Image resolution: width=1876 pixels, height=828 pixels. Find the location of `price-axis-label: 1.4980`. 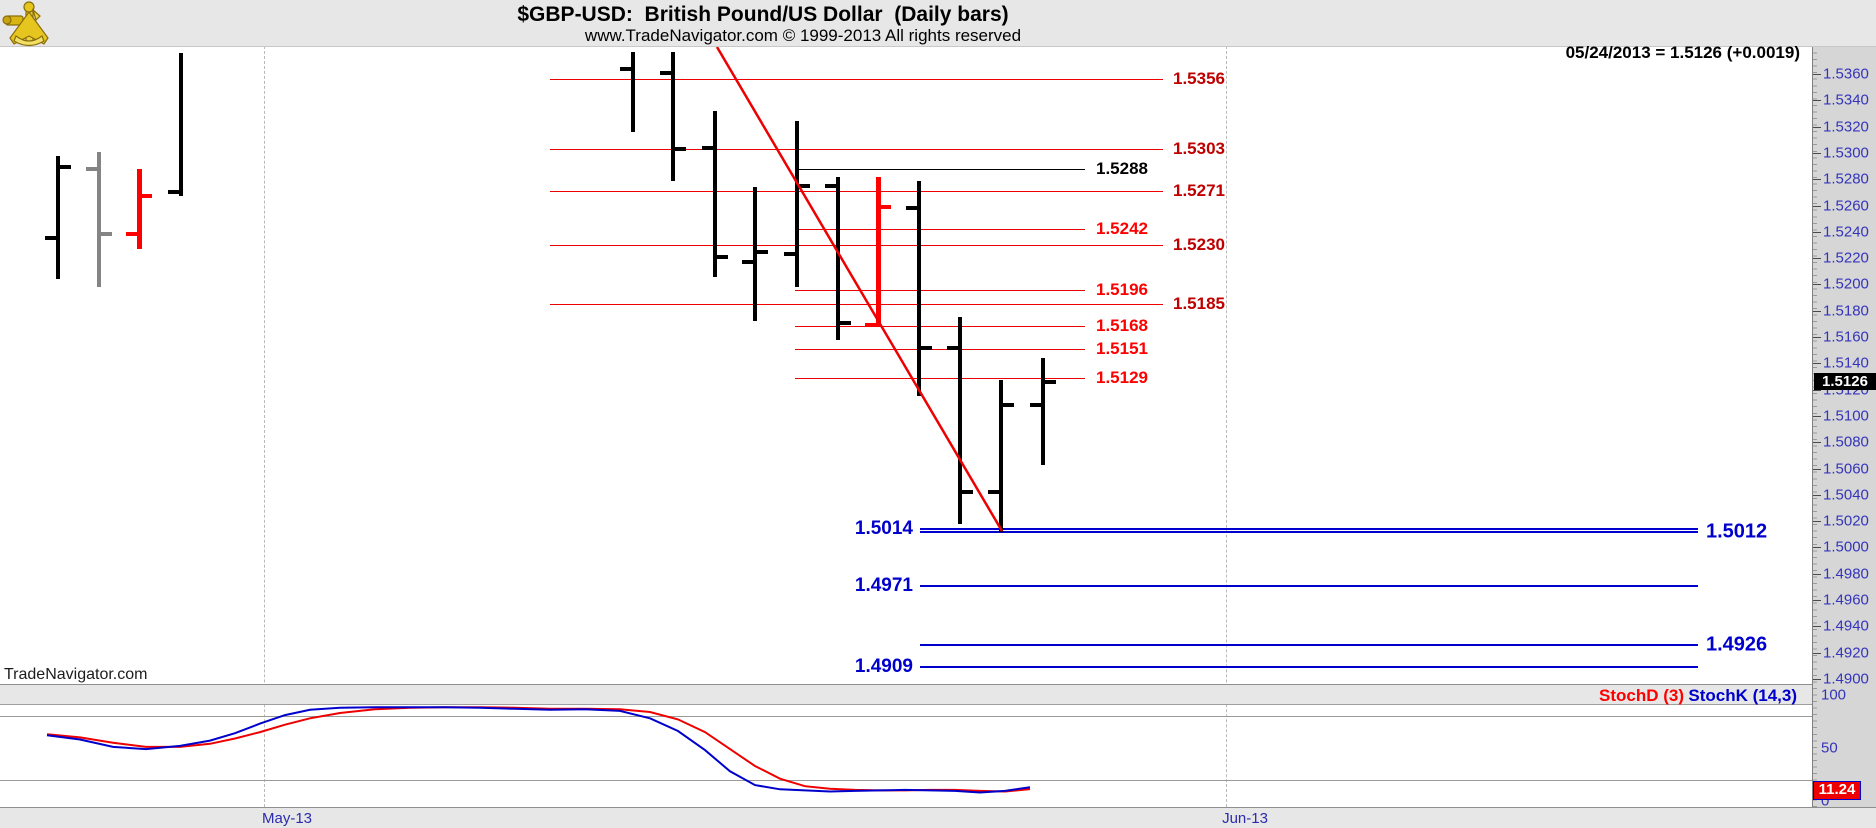

price-axis-label: 1.4980 is located at coordinates (1846, 574).